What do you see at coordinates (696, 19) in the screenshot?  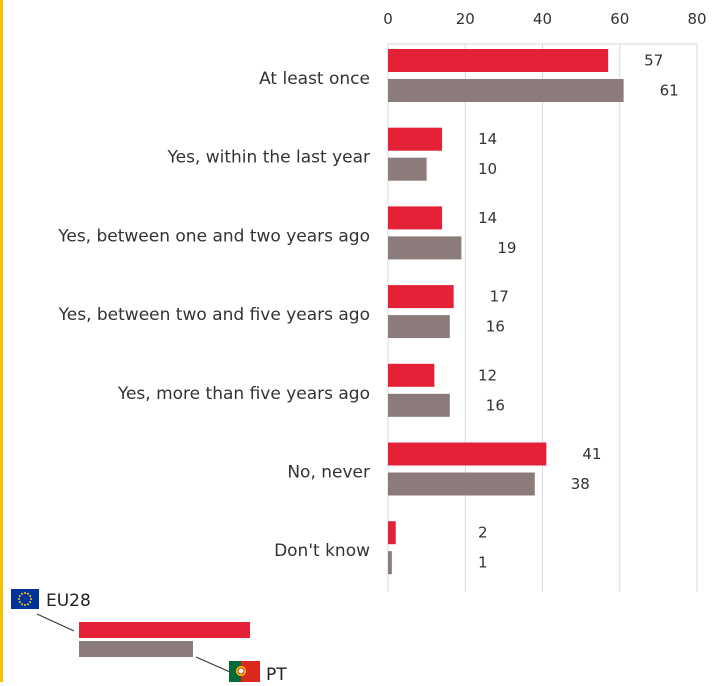 I see `x-tick-label: 80` at bounding box center [696, 19].